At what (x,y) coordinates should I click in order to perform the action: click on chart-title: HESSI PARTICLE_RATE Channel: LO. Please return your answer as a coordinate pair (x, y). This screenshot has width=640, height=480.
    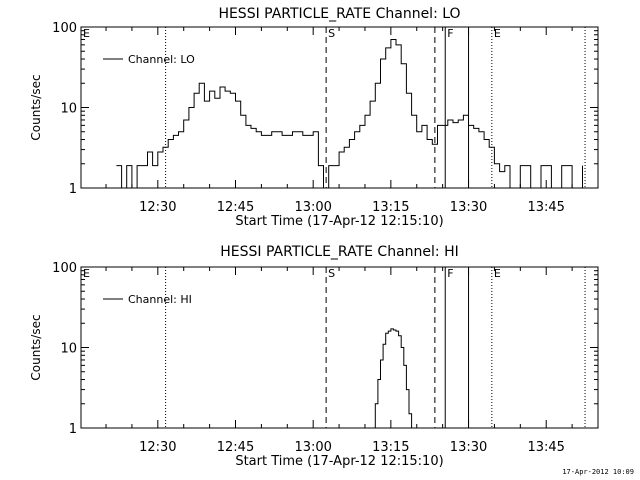
    Looking at the image, I should click on (339, 14).